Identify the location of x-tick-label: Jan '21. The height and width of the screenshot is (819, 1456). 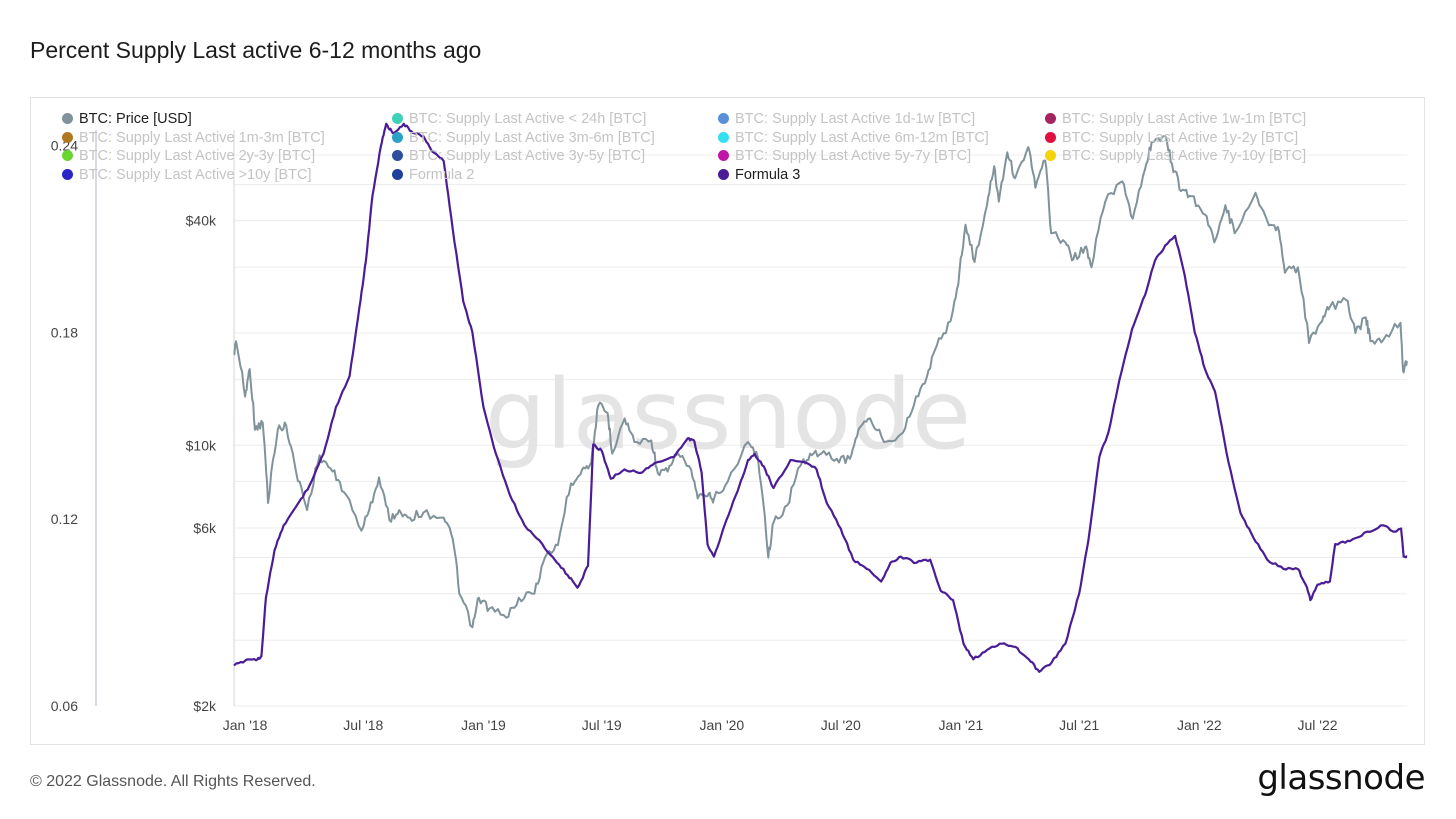
(961, 725).